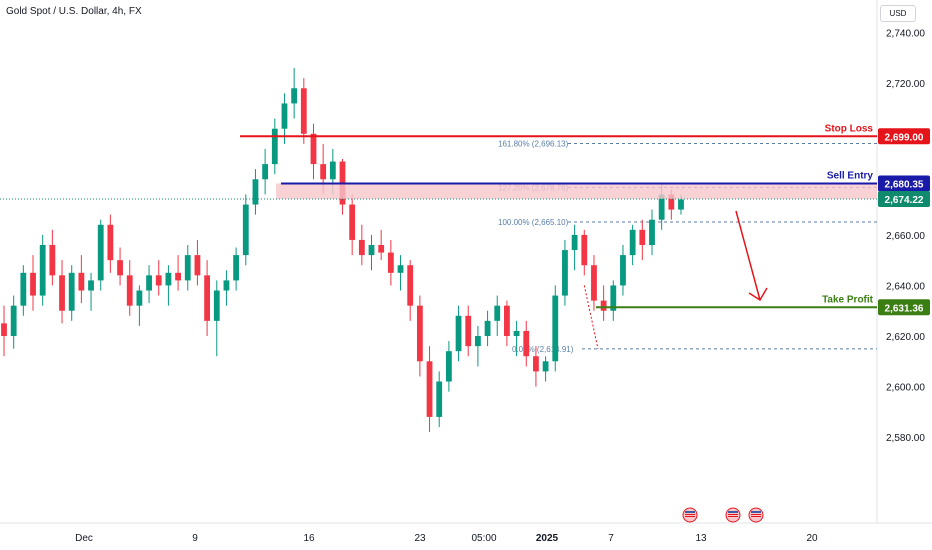 This screenshot has height=550, width=932. I want to click on last-price-tag, so click(904, 198).